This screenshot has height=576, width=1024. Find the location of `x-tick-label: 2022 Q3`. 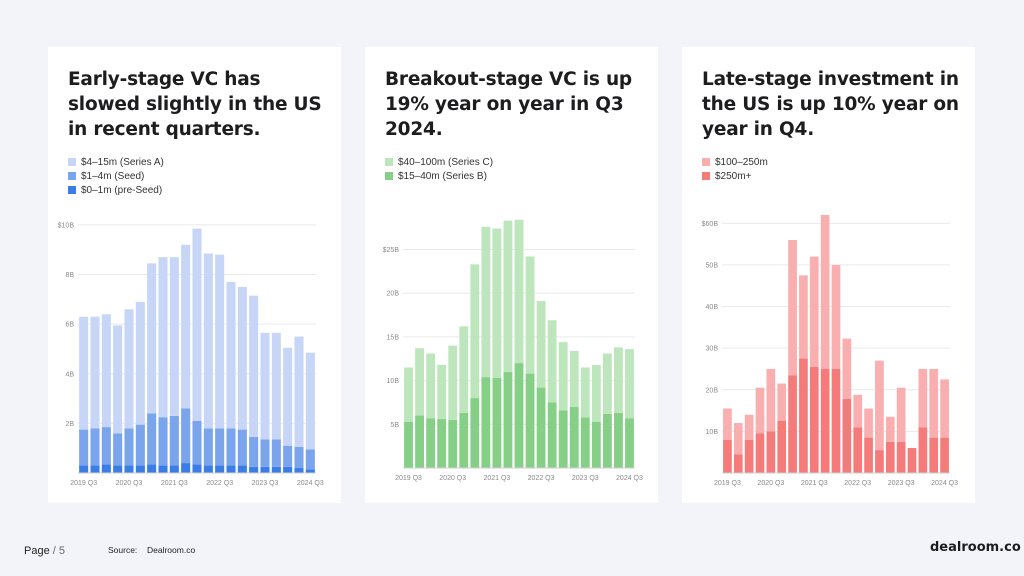

x-tick-label: 2022 Q3 is located at coordinates (541, 478).